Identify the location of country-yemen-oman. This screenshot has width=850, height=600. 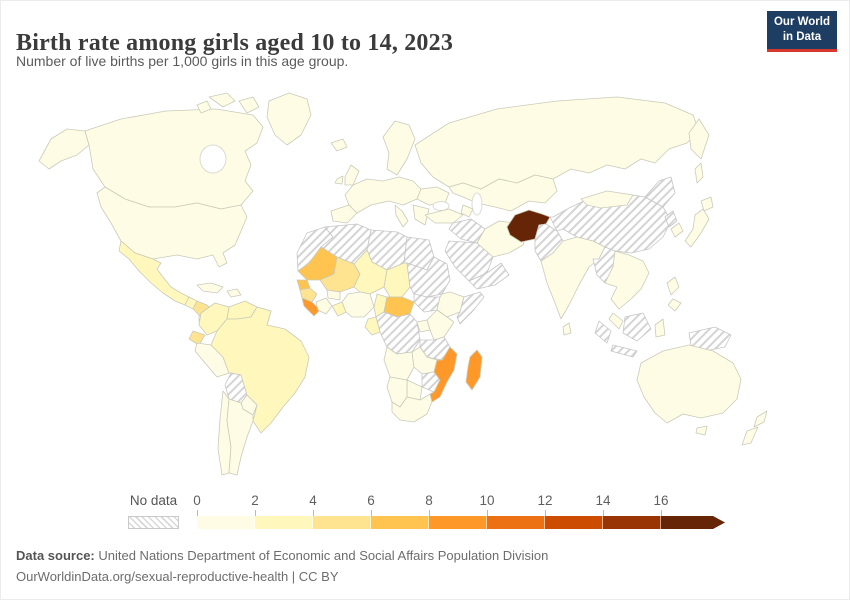
(489, 276).